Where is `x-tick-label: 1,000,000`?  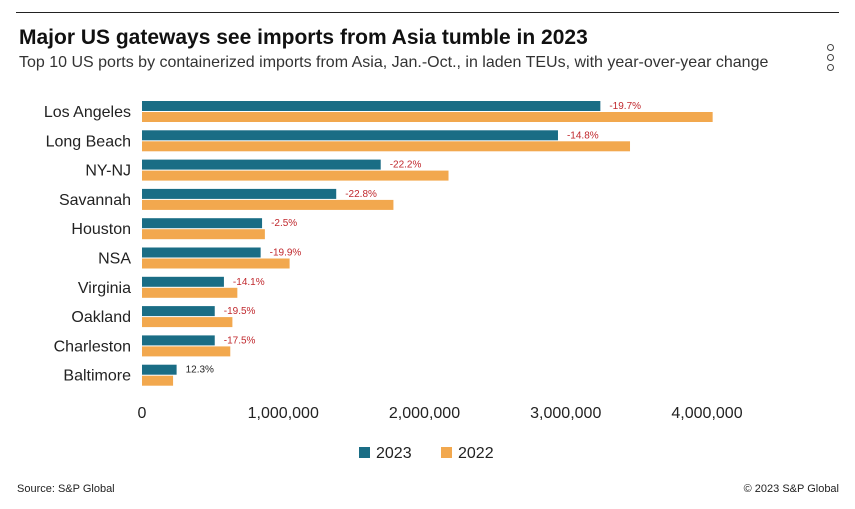 x-tick-label: 1,000,000 is located at coordinates (283, 413).